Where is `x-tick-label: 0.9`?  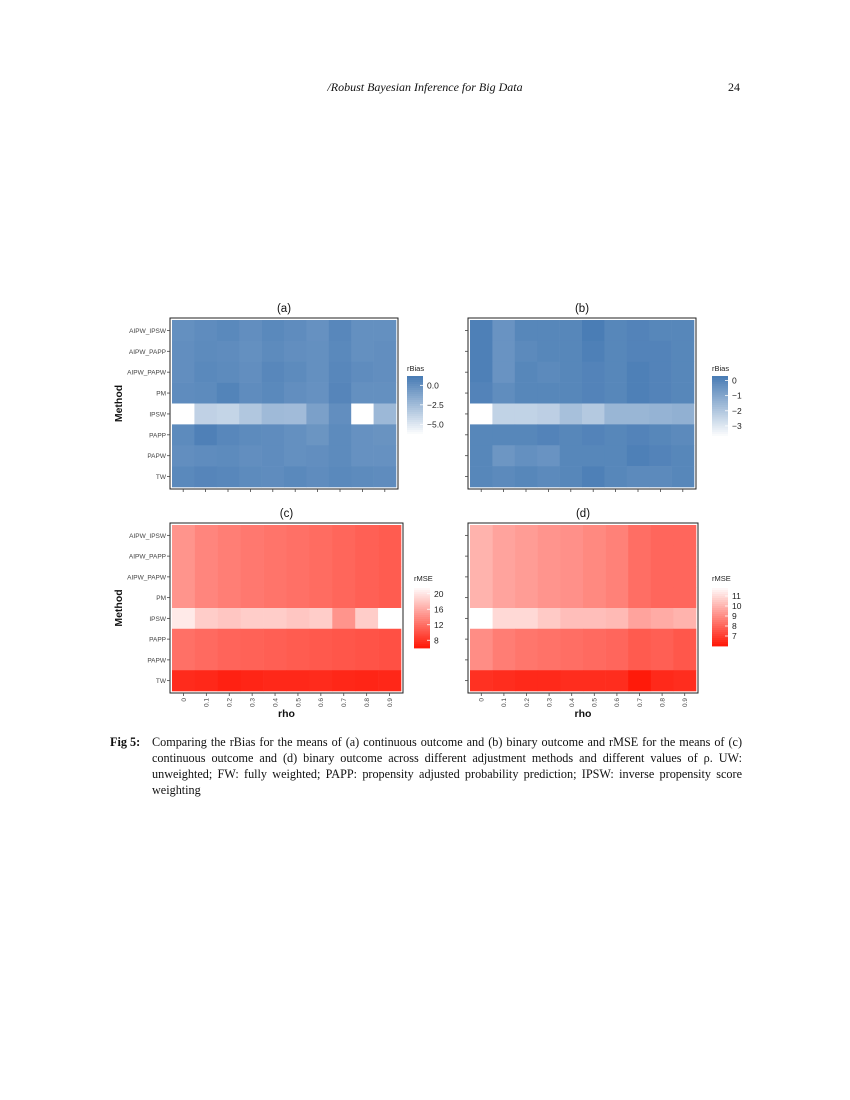
x-tick-label: 0.9 is located at coordinates (390, 702).